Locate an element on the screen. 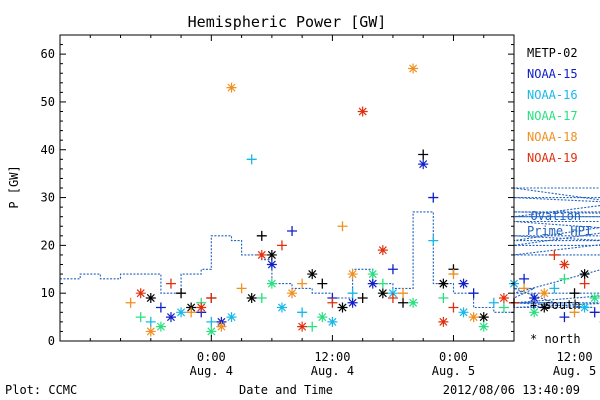 This screenshot has width=600, height=400. legend-ovation-label: Prime HPI is located at coordinates (559, 231).